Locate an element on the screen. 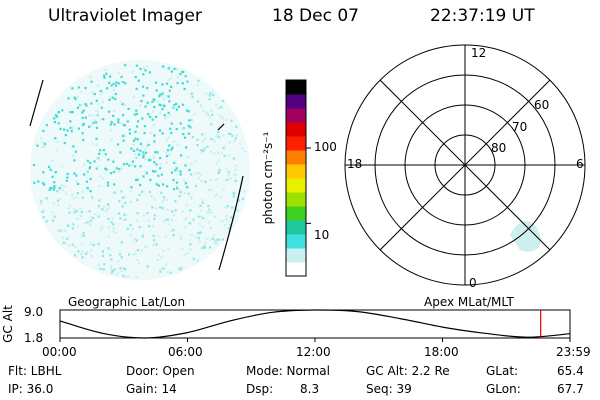 The width and height of the screenshot is (600, 400). mlt-label-18: 18 is located at coordinates (355, 164).